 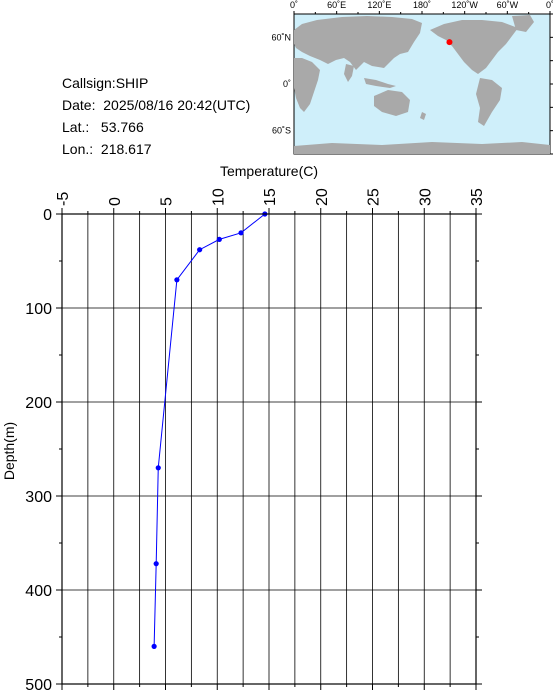 What do you see at coordinates (422, 148) in the screenshot?
I see `land-antarctica` at bounding box center [422, 148].